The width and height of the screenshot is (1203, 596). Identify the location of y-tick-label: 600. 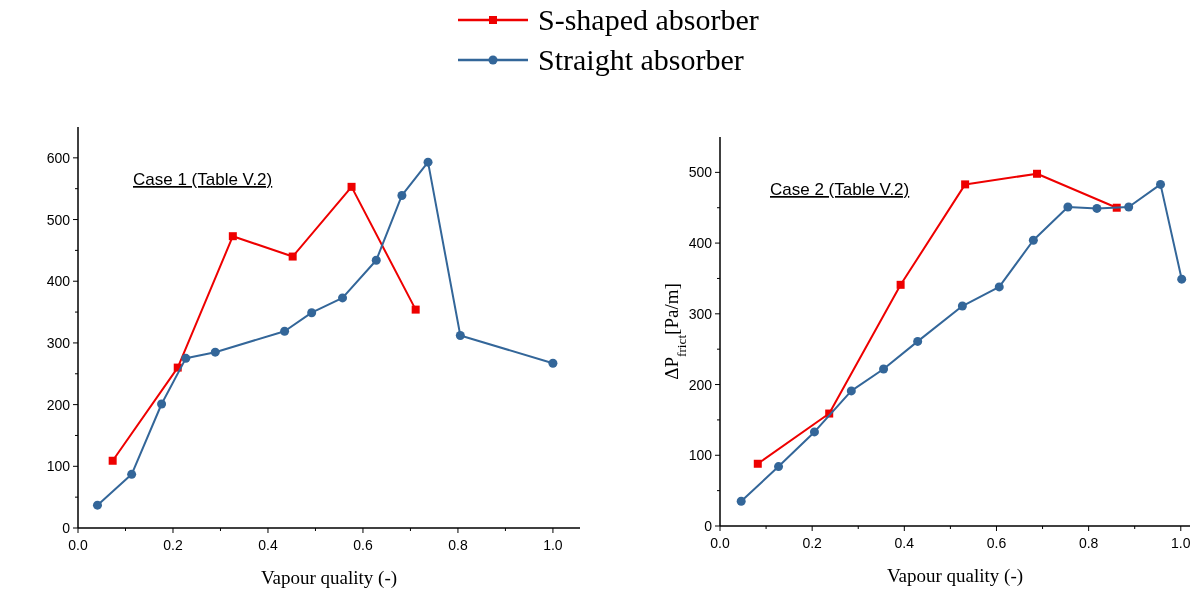
(58, 157).